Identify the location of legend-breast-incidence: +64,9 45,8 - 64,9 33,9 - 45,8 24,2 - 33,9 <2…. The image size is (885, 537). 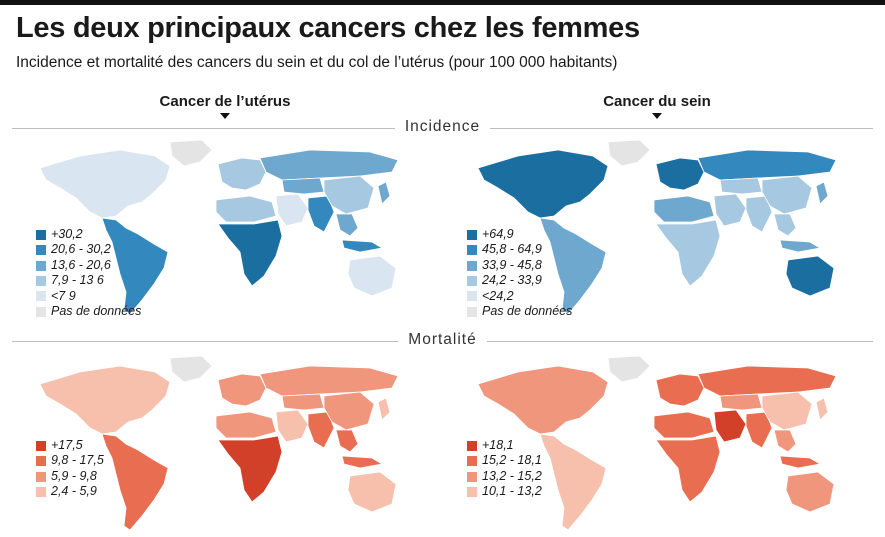
(519, 273).